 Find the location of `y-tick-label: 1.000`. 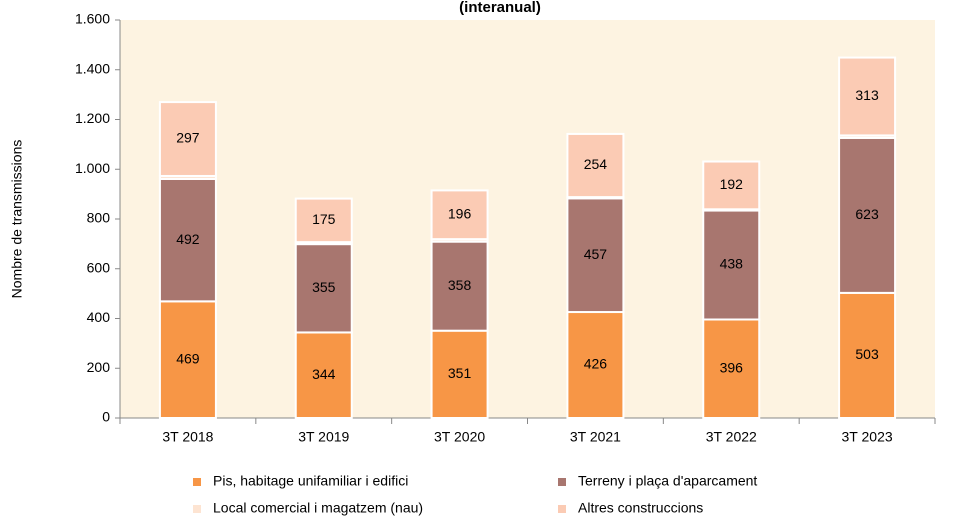

y-tick-label: 1.000 is located at coordinates (92, 168).